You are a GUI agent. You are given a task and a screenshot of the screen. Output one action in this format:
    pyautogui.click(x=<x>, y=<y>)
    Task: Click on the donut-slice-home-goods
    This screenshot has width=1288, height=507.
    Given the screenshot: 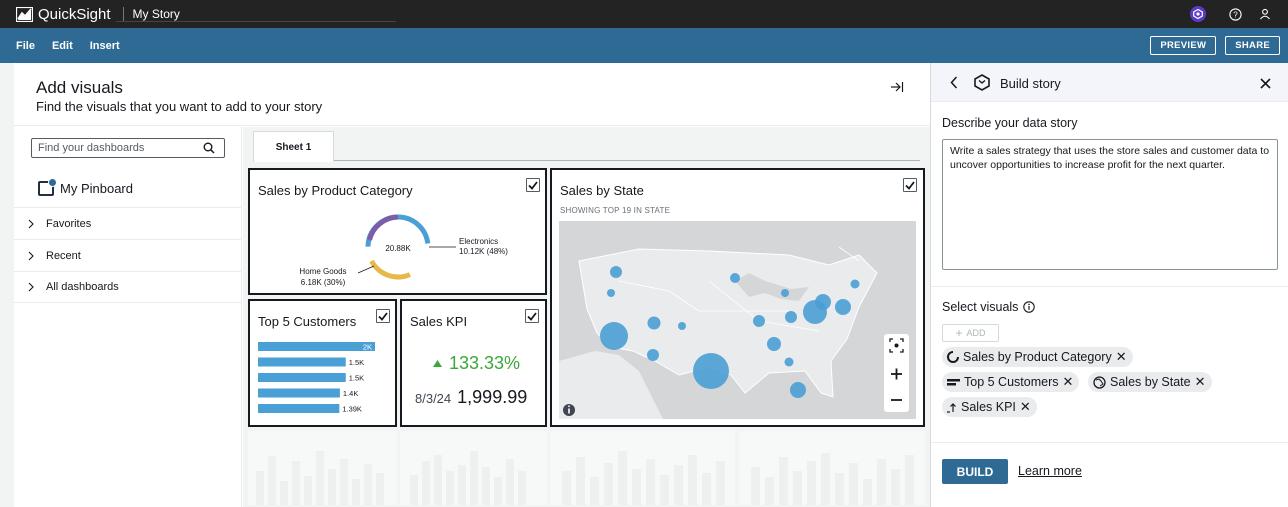 What is the action you would take?
    pyautogui.click(x=390, y=269)
    